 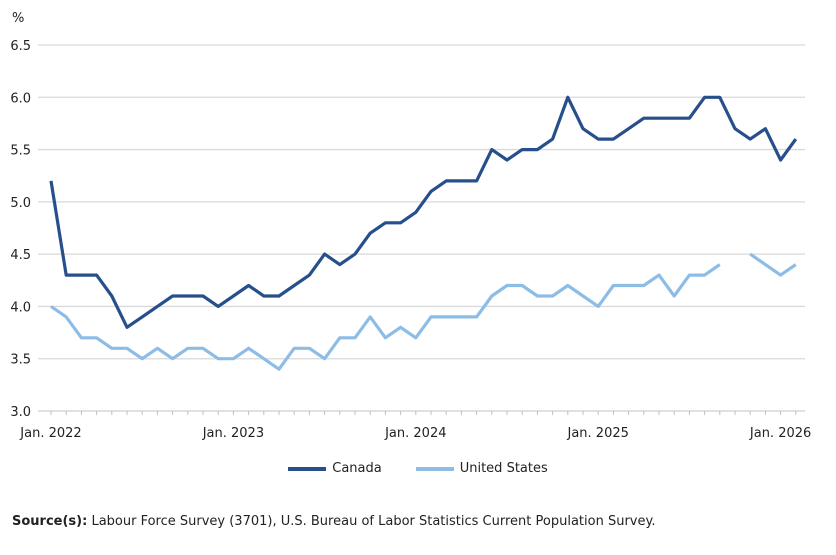 I want to click on y-axis-unit-label: %, so click(x=18, y=18).